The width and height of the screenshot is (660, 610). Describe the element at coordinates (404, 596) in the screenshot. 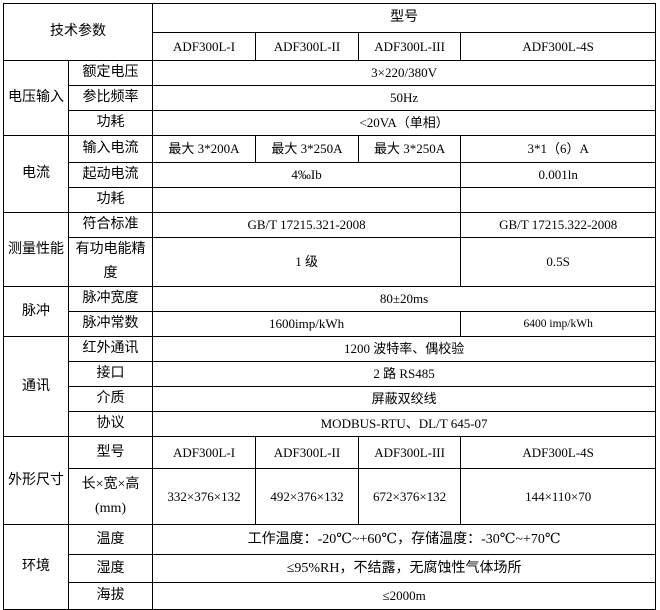

I see `param-value: ≤2000m` at that location.